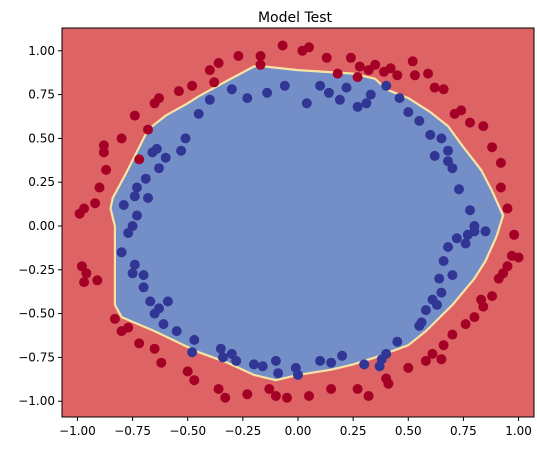 The width and height of the screenshot is (537, 451). Describe the element at coordinates (353, 431) in the screenshot. I see `x-tick-label: 0.25` at that location.